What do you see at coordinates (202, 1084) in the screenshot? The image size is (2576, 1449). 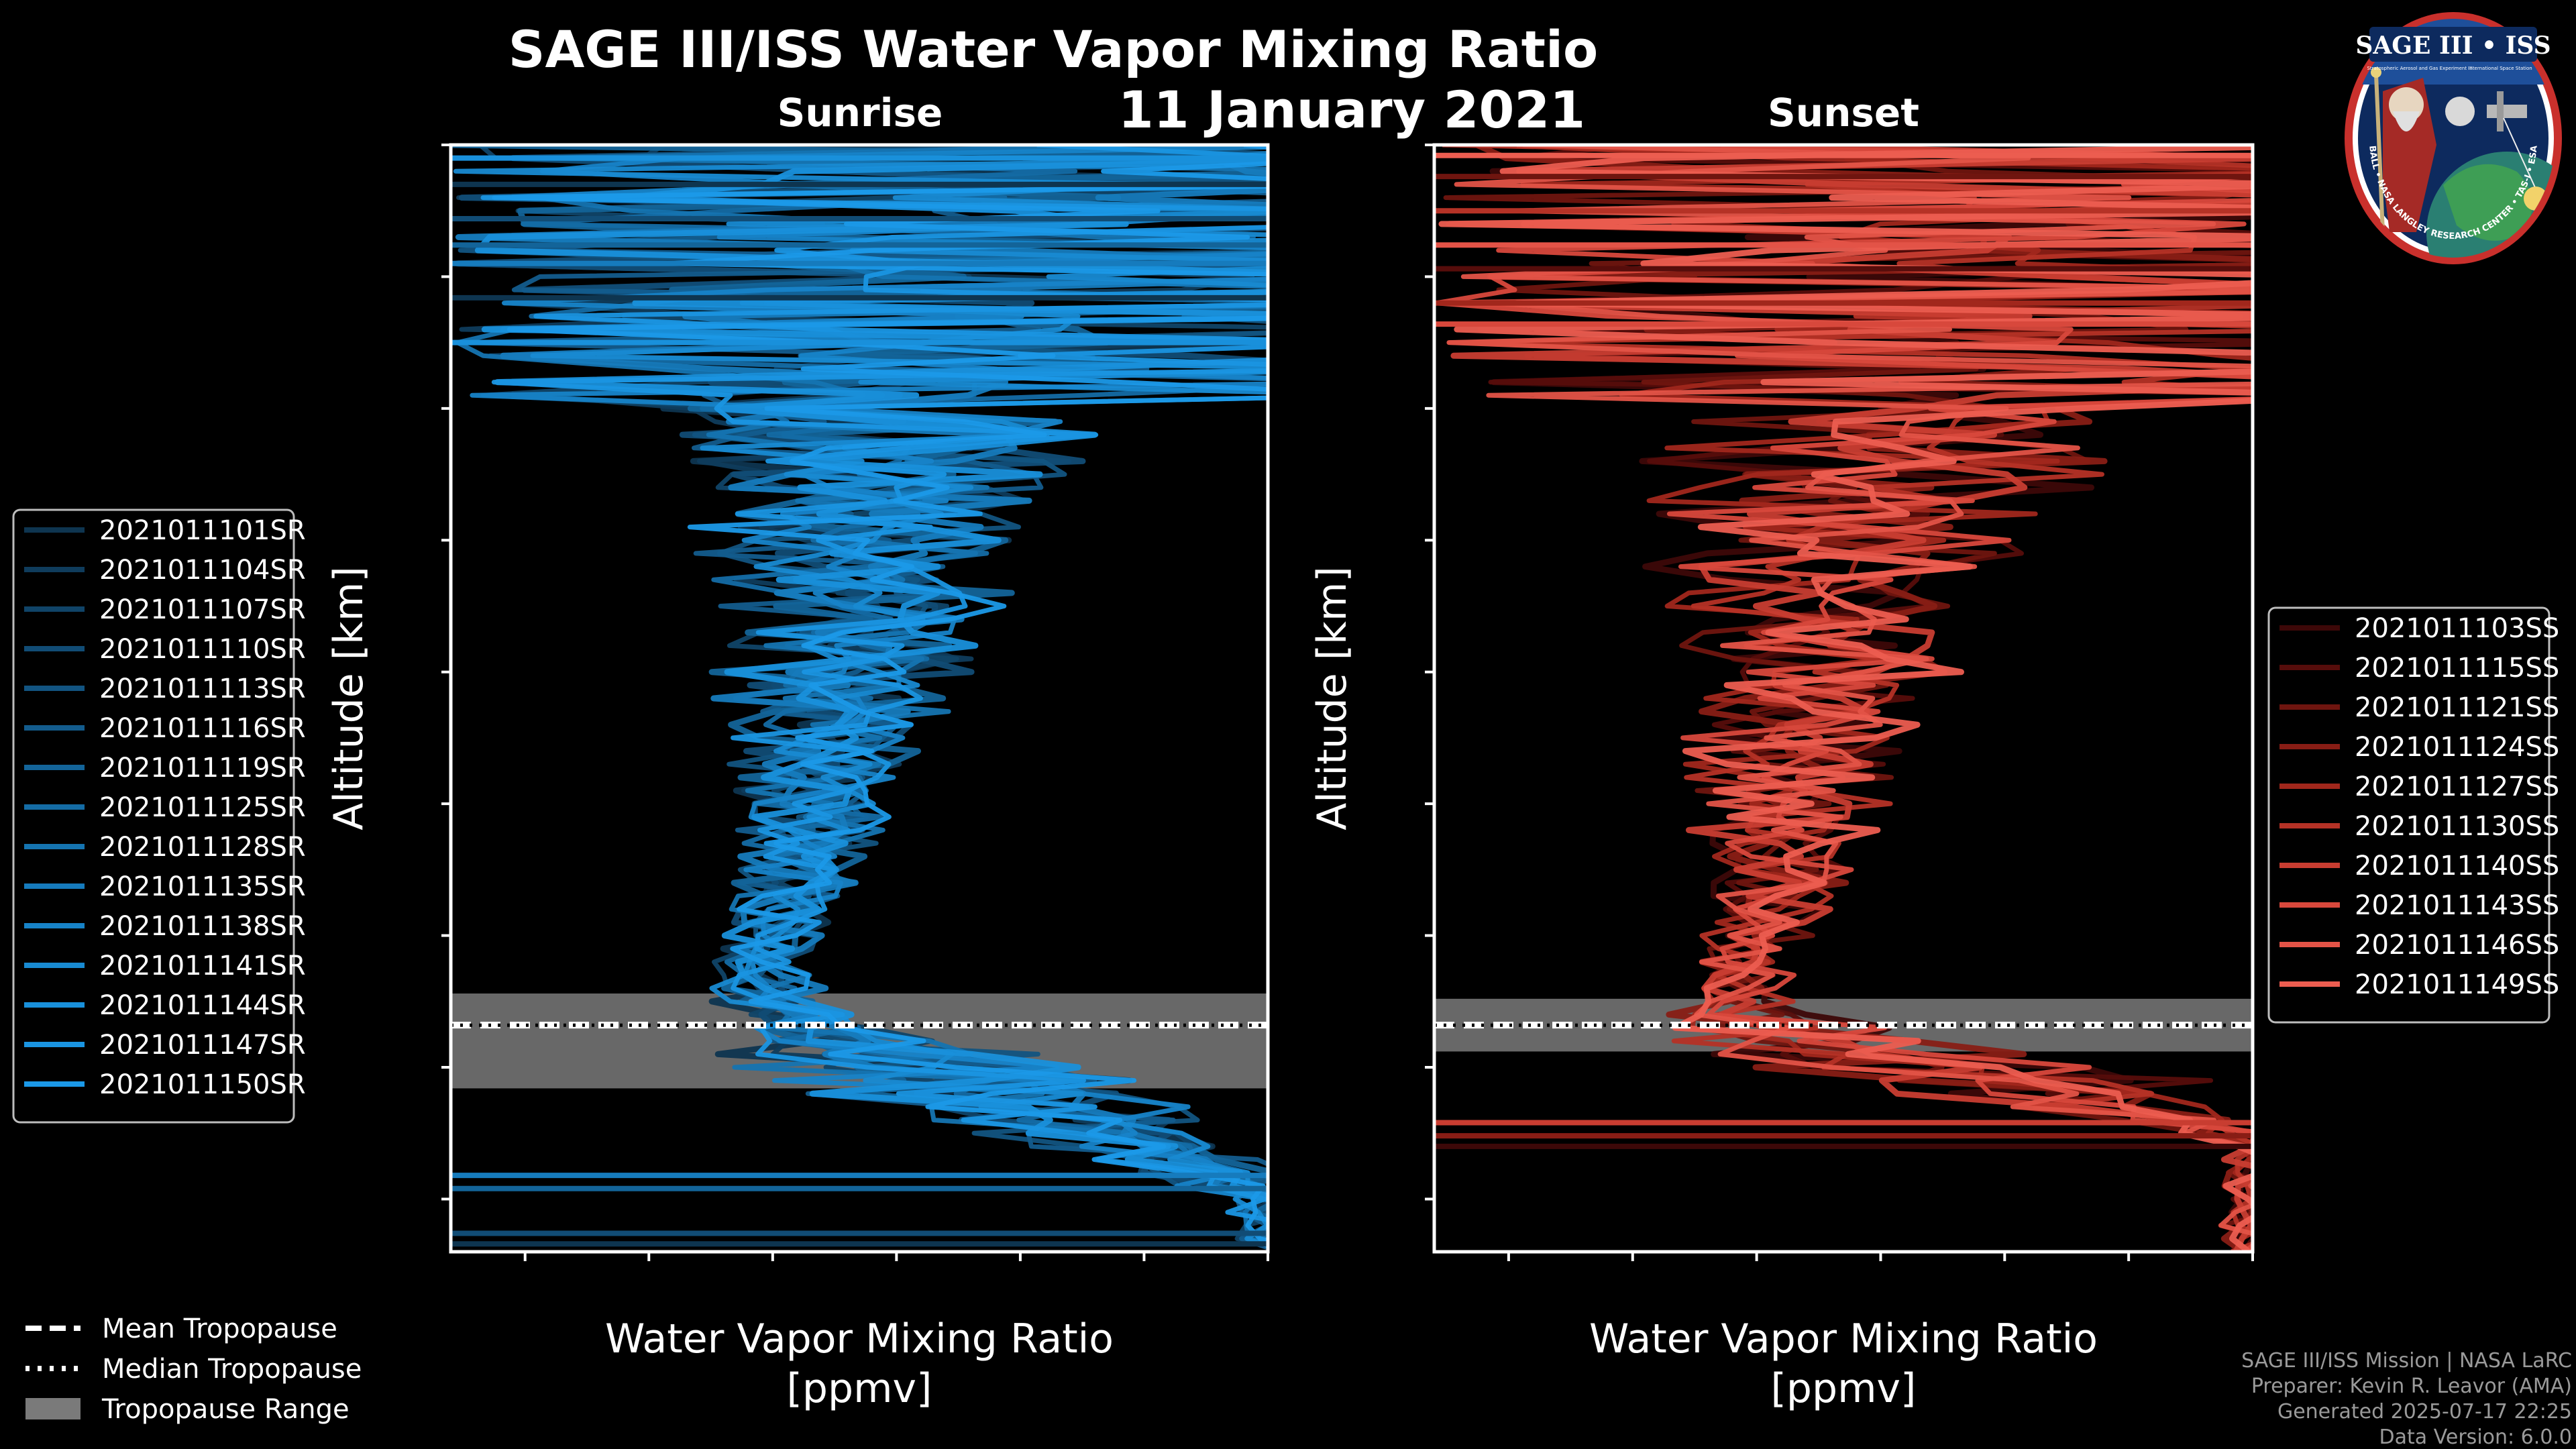 I see `legend-label: 2021011150SR` at bounding box center [202, 1084].